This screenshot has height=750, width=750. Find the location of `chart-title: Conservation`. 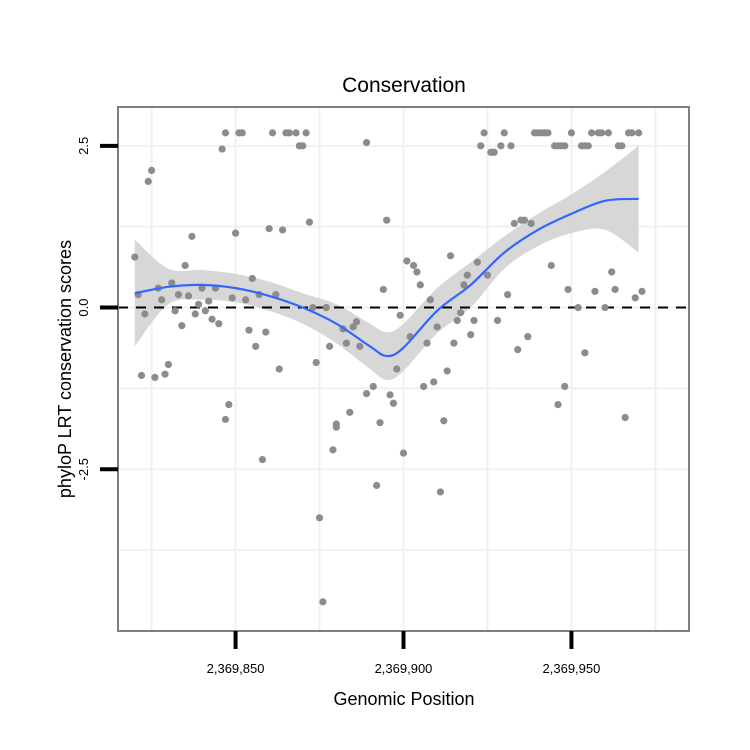

chart-title: Conservation is located at coordinates (404, 85).